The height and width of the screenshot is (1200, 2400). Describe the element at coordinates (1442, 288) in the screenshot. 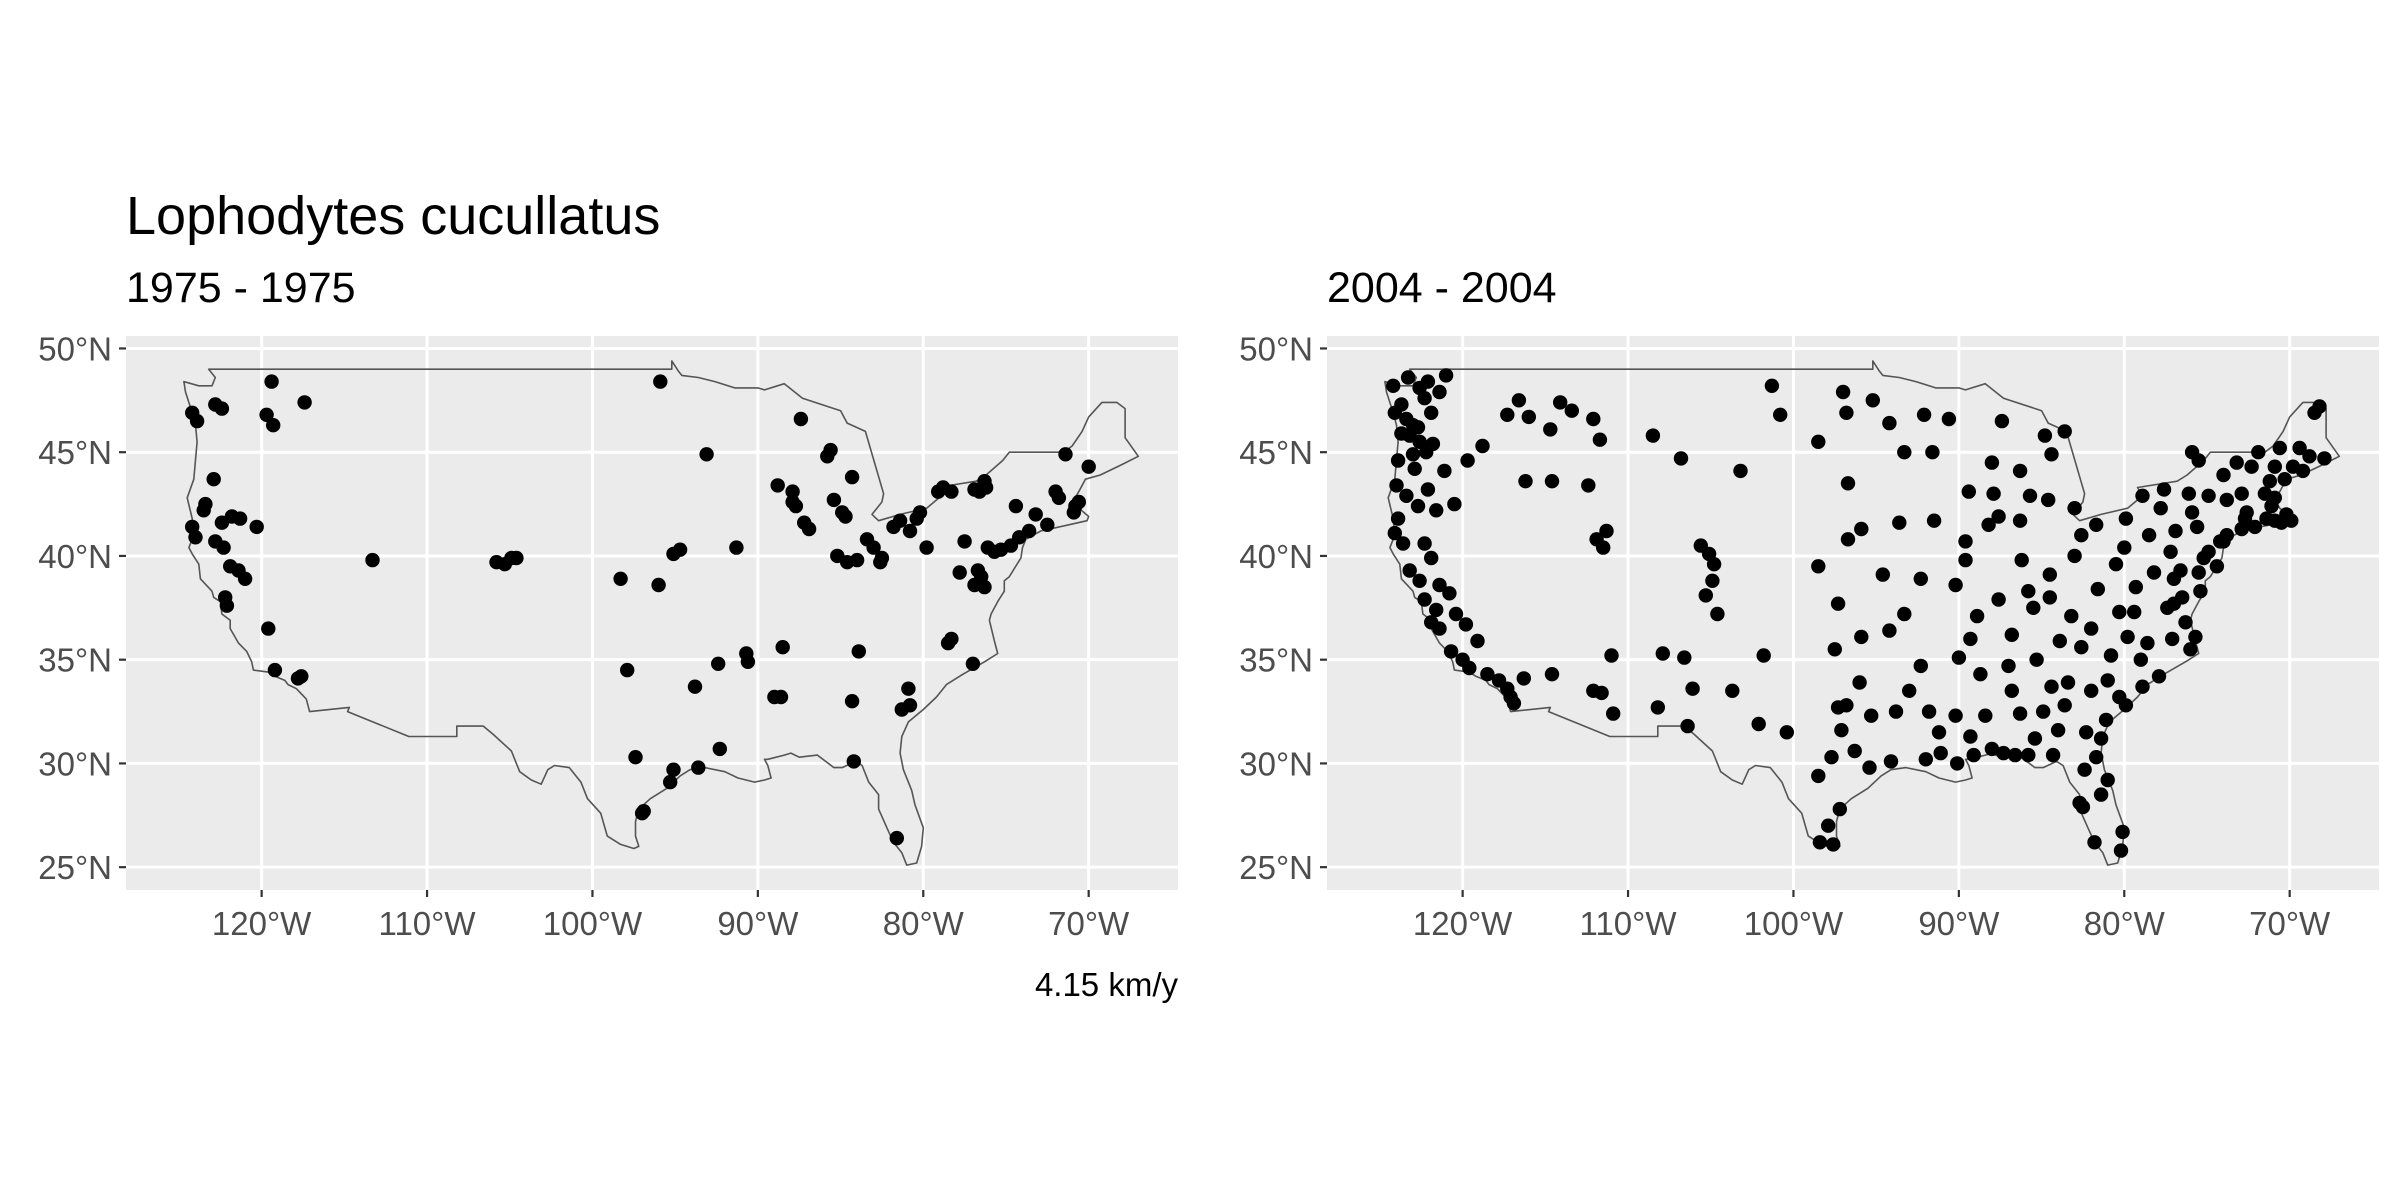

I see `panel-subtitle: 2004 - 2004` at that location.